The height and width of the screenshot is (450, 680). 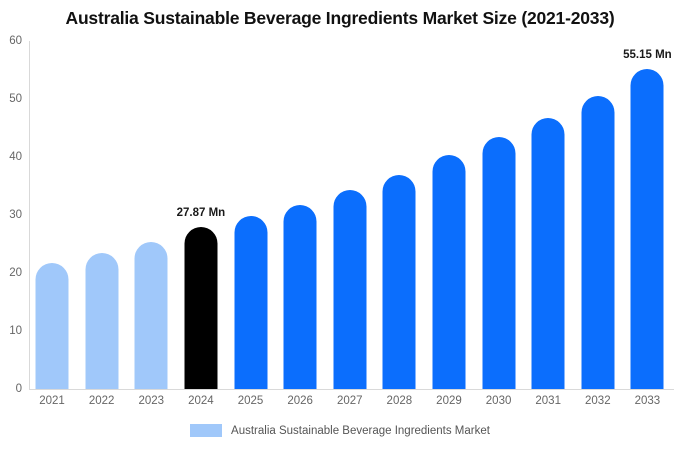 What do you see at coordinates (598, 242) in the screenshot?
I see `bar-2032` at bounding box center [598, 242].